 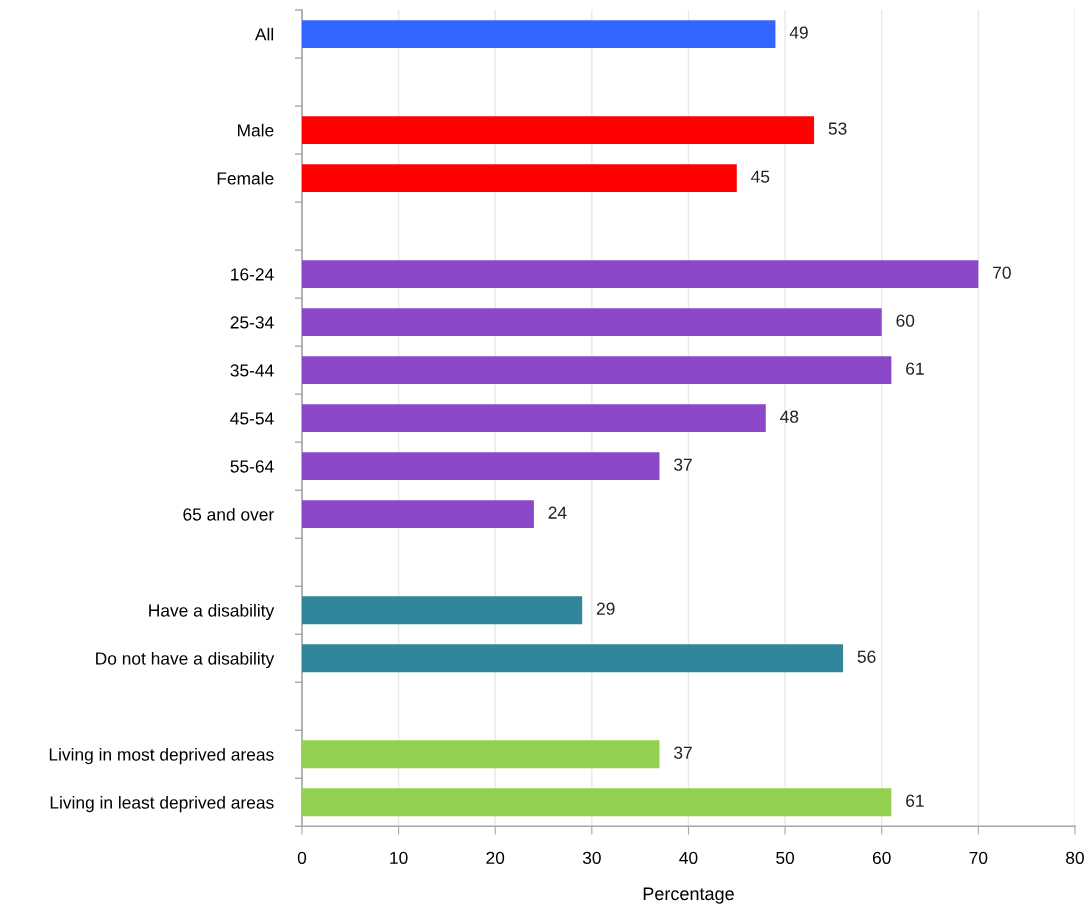 I want to click on x-tick-label: 80, so click(x=1075, y=858).